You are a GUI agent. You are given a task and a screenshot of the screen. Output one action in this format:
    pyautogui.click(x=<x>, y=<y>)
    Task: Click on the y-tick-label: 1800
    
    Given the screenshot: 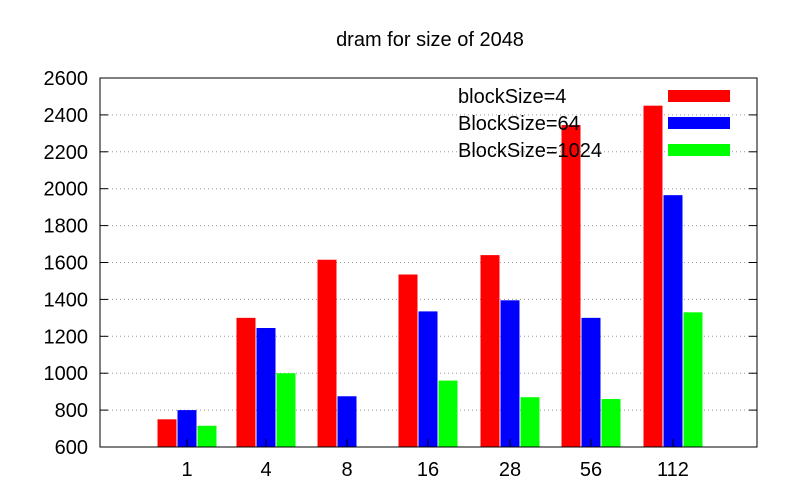 What is the action you would take?
    pyautogui.click(x=66, y=227)
    